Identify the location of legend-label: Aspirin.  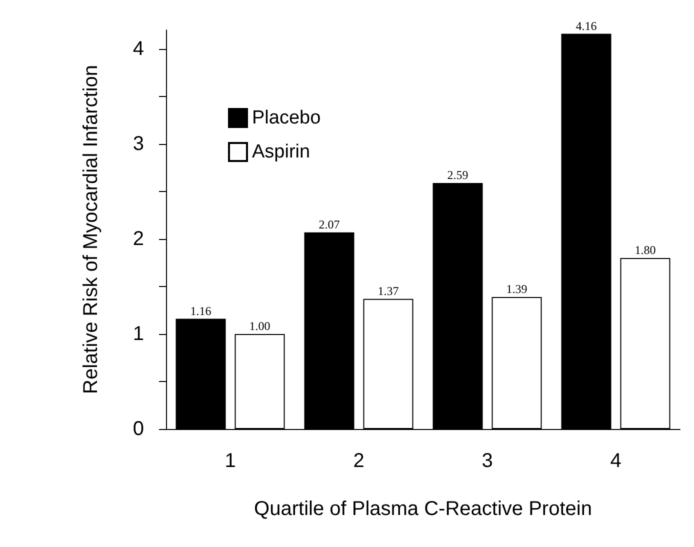
(281, 152).